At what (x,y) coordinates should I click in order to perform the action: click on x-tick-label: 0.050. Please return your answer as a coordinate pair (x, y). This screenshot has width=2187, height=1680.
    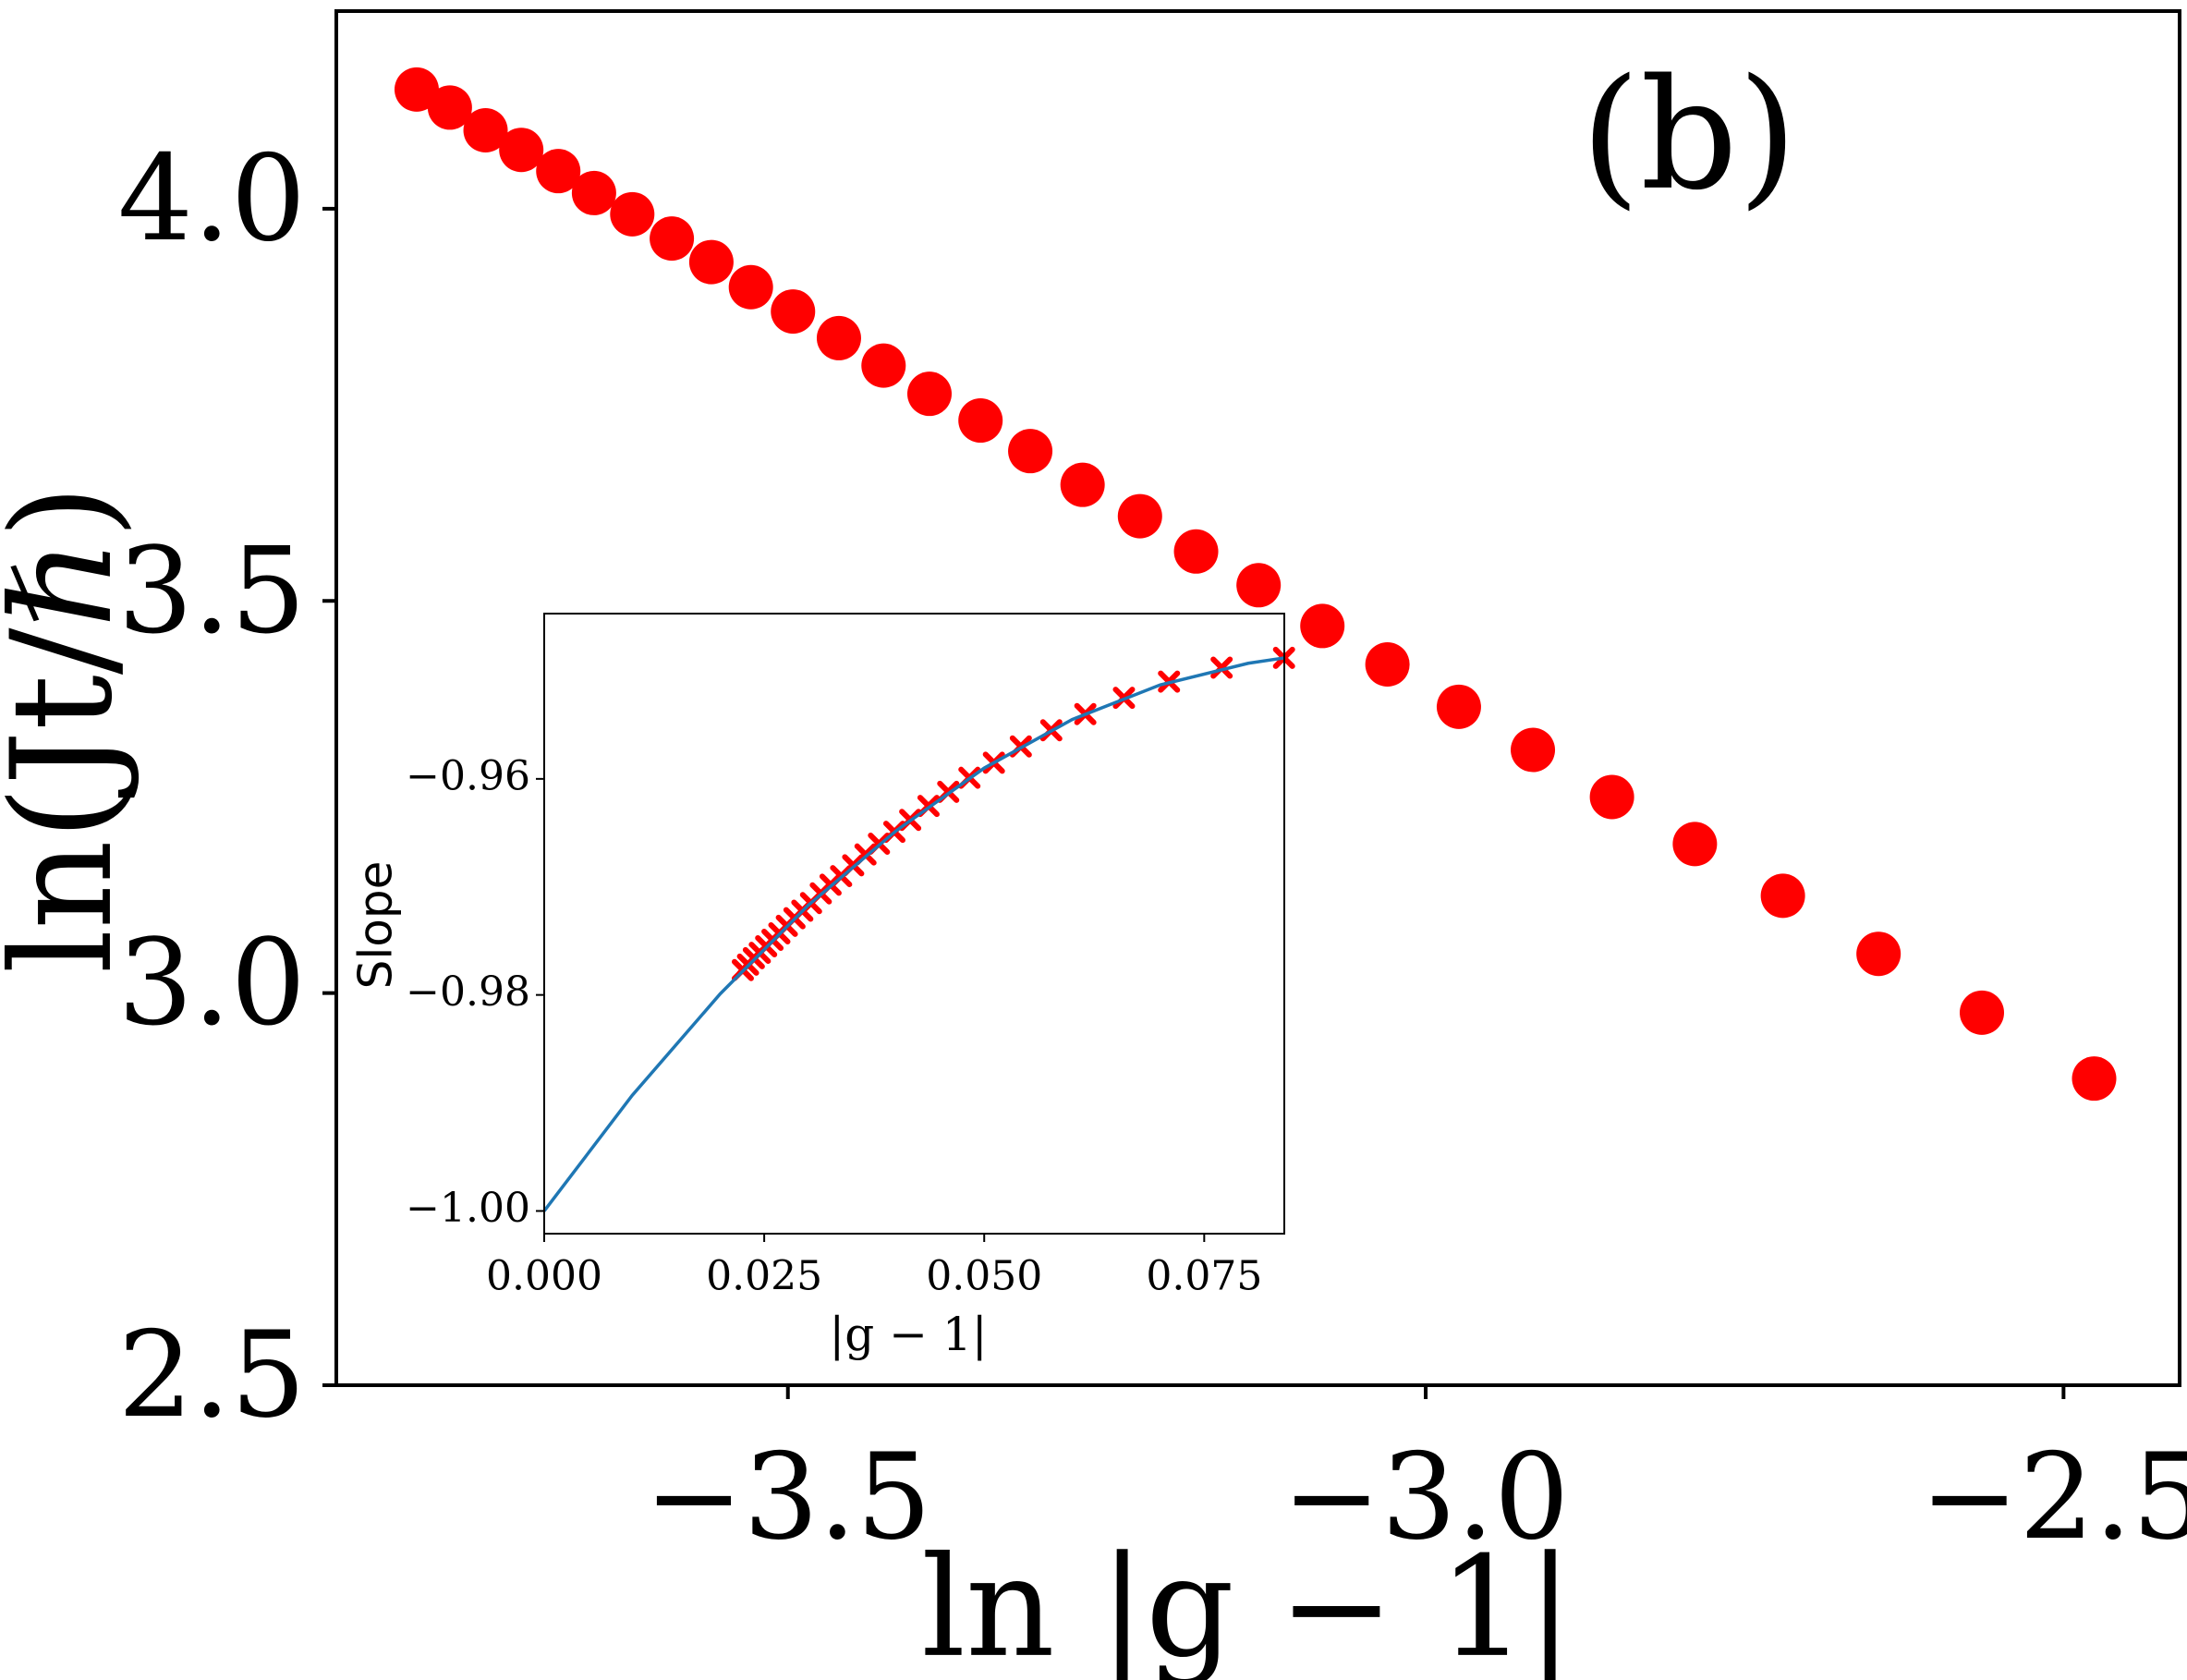
    Looking at the image, I should click on (984, 1276).